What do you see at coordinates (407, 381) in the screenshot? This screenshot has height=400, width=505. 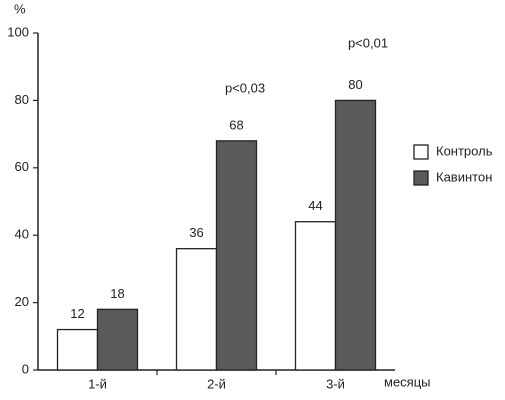 I see `x-axis-label: месяцы` at bounding box center [407, 381].